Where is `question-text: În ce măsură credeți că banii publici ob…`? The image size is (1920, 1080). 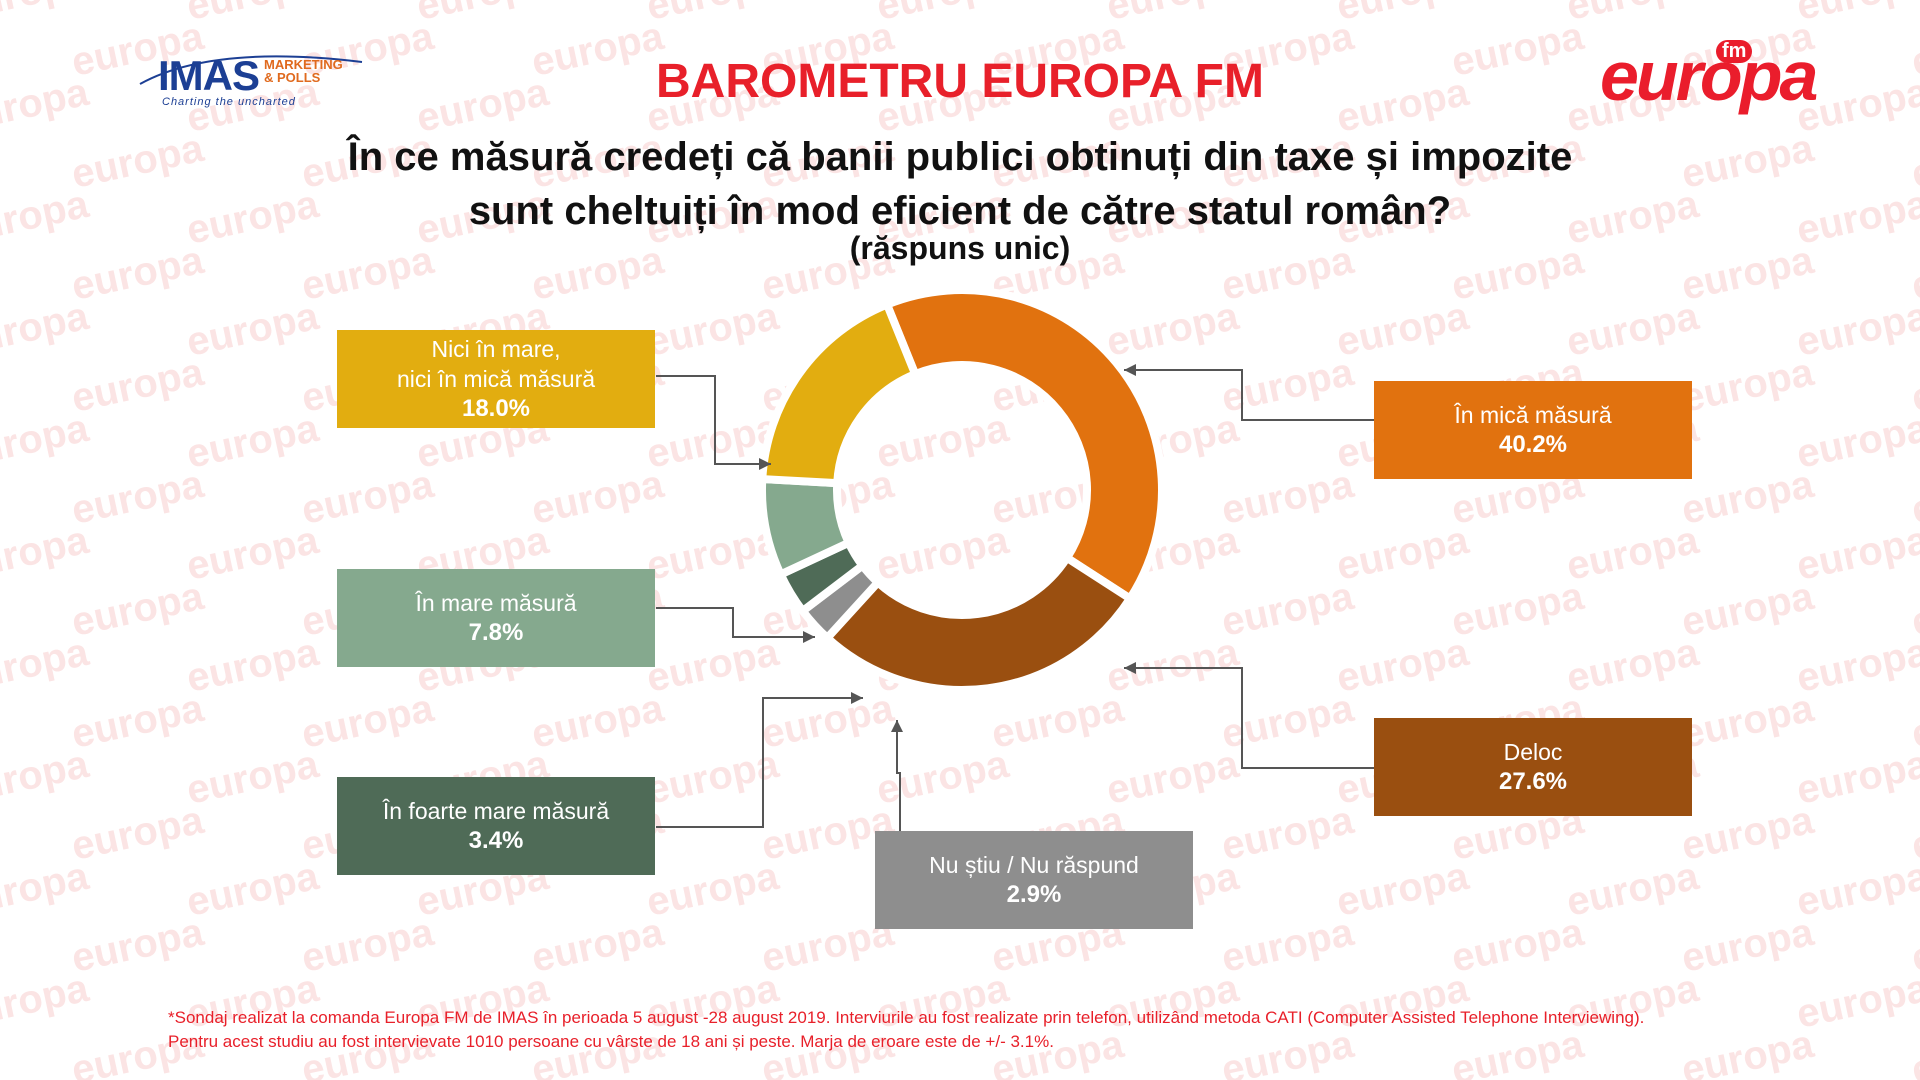
question-text: În ce măsură credeți că banii publici ob… is located at coordinates (960, 184).